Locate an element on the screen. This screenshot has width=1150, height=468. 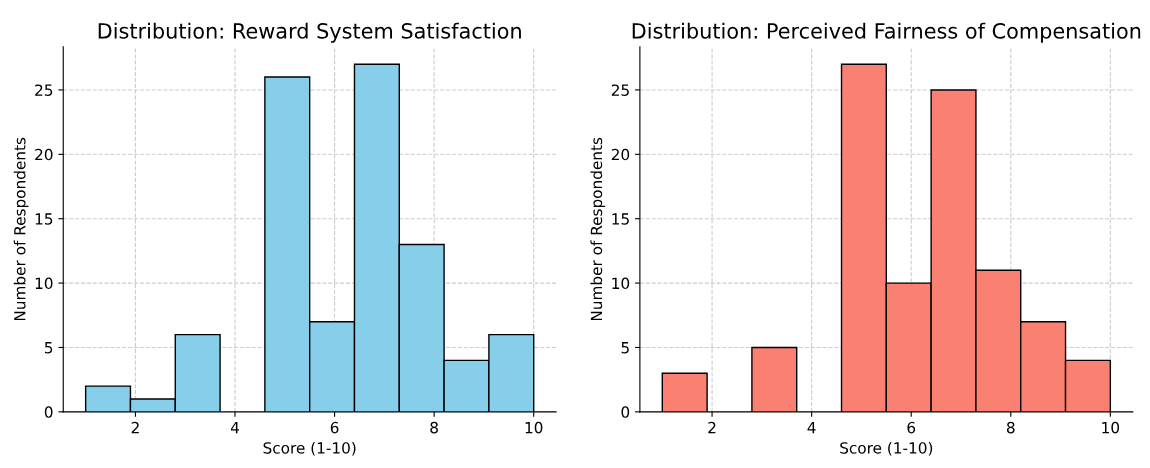
chart-title: Distribution: Reward System Satisfaction is located at coordinates (309, 32).